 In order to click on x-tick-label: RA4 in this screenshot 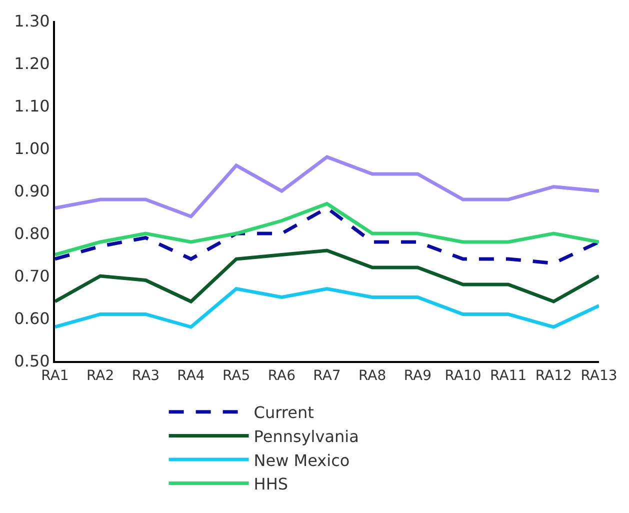, I will do `click(191, 376)`.